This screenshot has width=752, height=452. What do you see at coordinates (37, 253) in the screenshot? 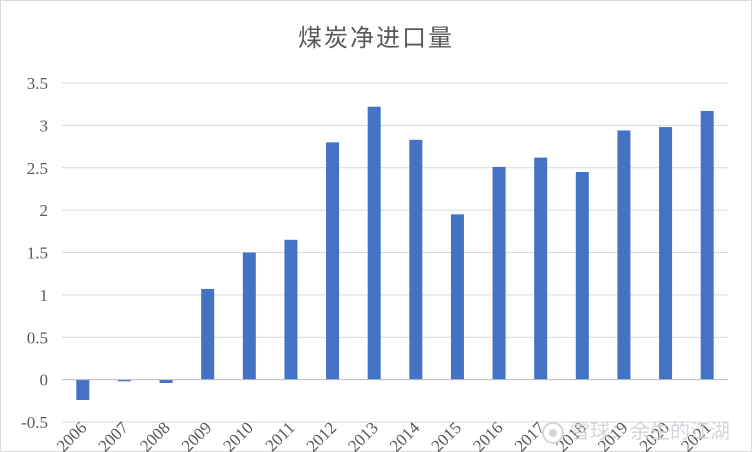
I see `y-tick-label: 1.5` at bounding box center [37, 253].